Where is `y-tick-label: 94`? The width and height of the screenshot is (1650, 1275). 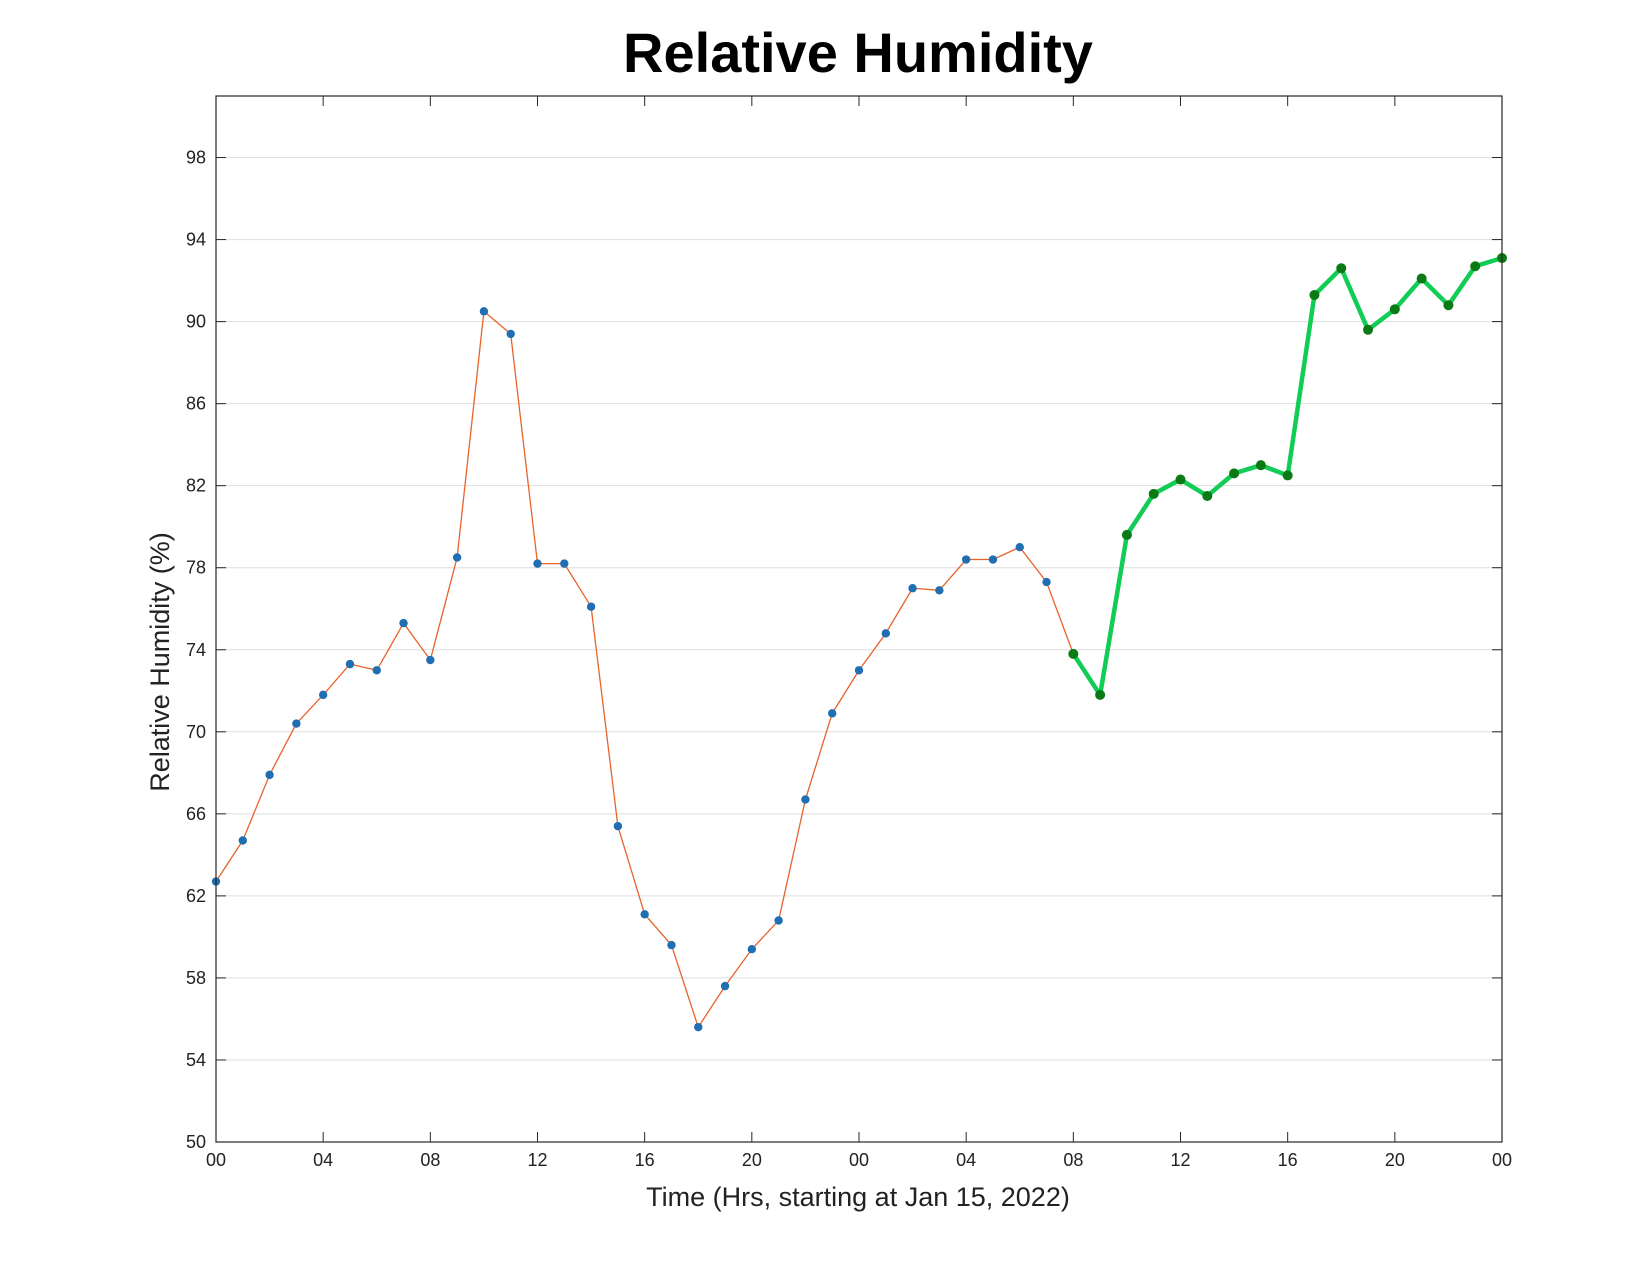 y-tick-label: 94 is located at coordinates (196, 240).